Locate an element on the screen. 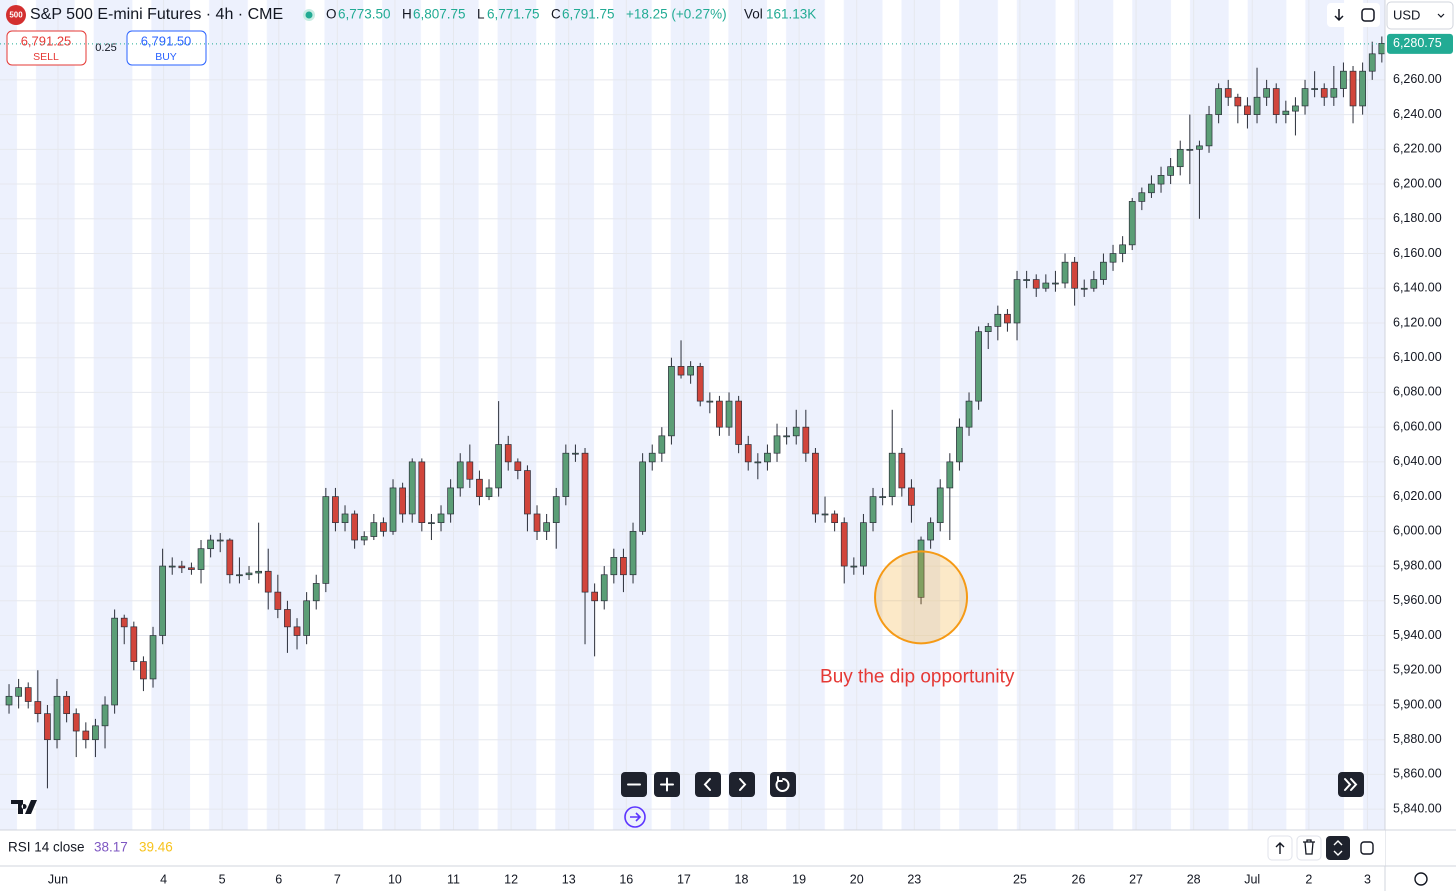 The height and width of the screenshot is (891, 1456). reset-button is located at coordinates (783, 784).